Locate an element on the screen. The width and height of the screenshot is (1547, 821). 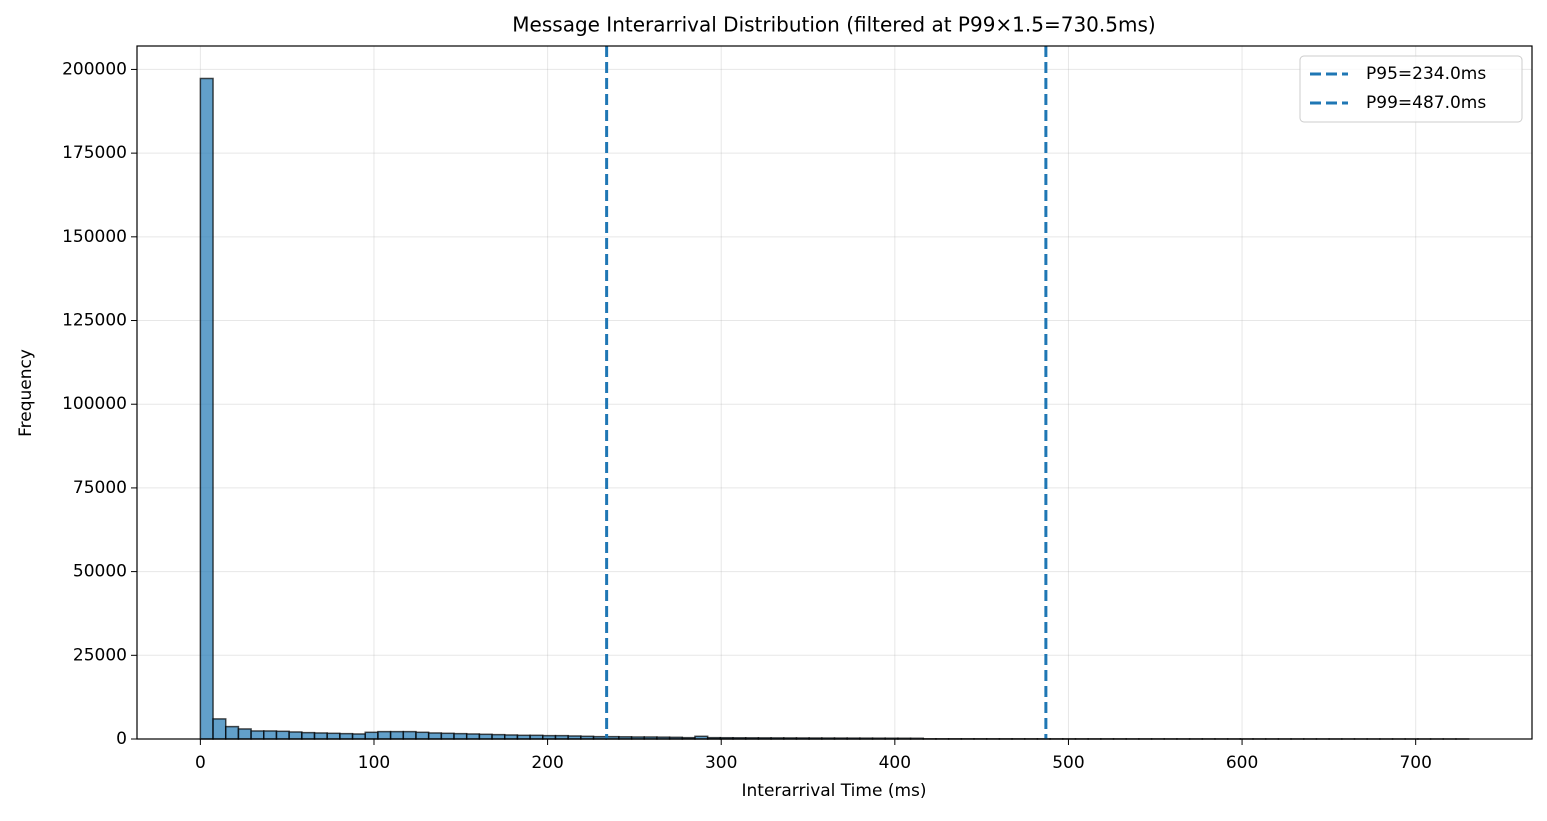
legend-label: P95=234.0ms is located at coordinates (1426, 74).